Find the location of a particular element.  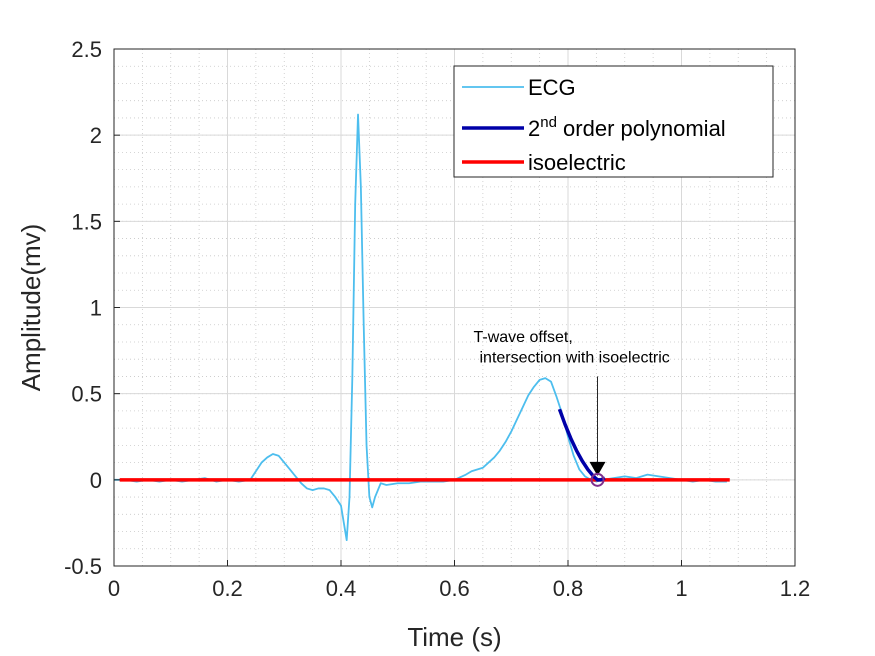

x-axis-ticks: 0 0.2 0.4 0.6 0.8 1 1.2 is located at coordinates (459, 580).